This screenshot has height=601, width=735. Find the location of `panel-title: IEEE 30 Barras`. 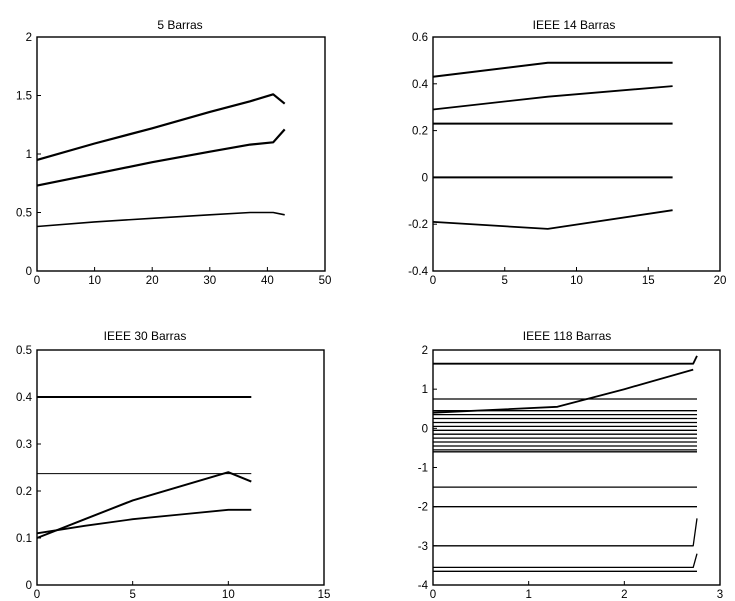

panel-title: IEEE 30 Barras is located at coordinates (145, 336).